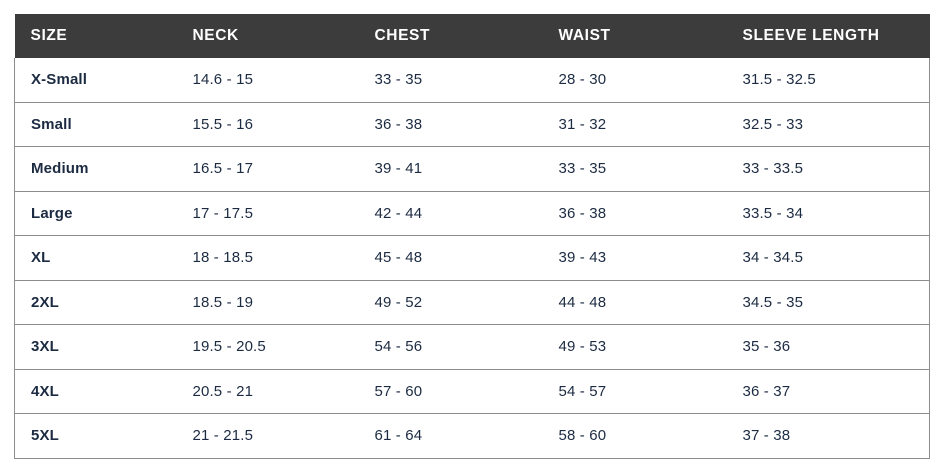 Image resolution: width=943 pixels, height=465 pixels. I want to click on cell-size: 2XL, so click(95, 302).